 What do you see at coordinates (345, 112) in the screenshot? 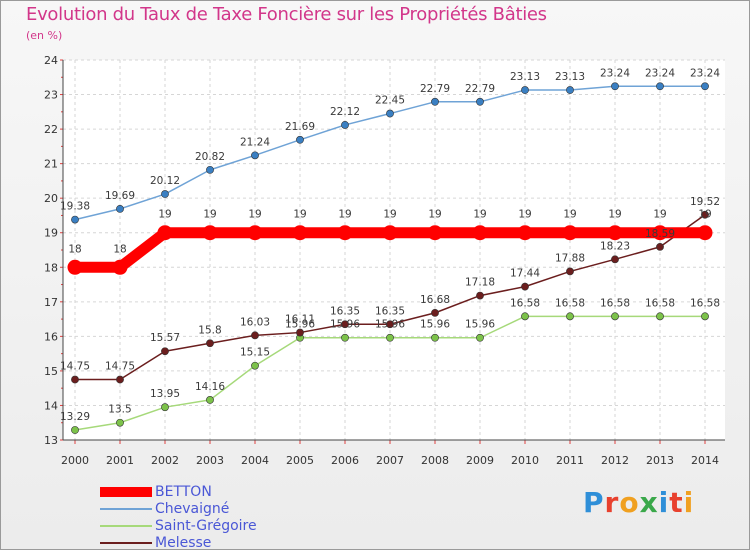
I see `data-label: 22.12` at bounding box center [345, 112].